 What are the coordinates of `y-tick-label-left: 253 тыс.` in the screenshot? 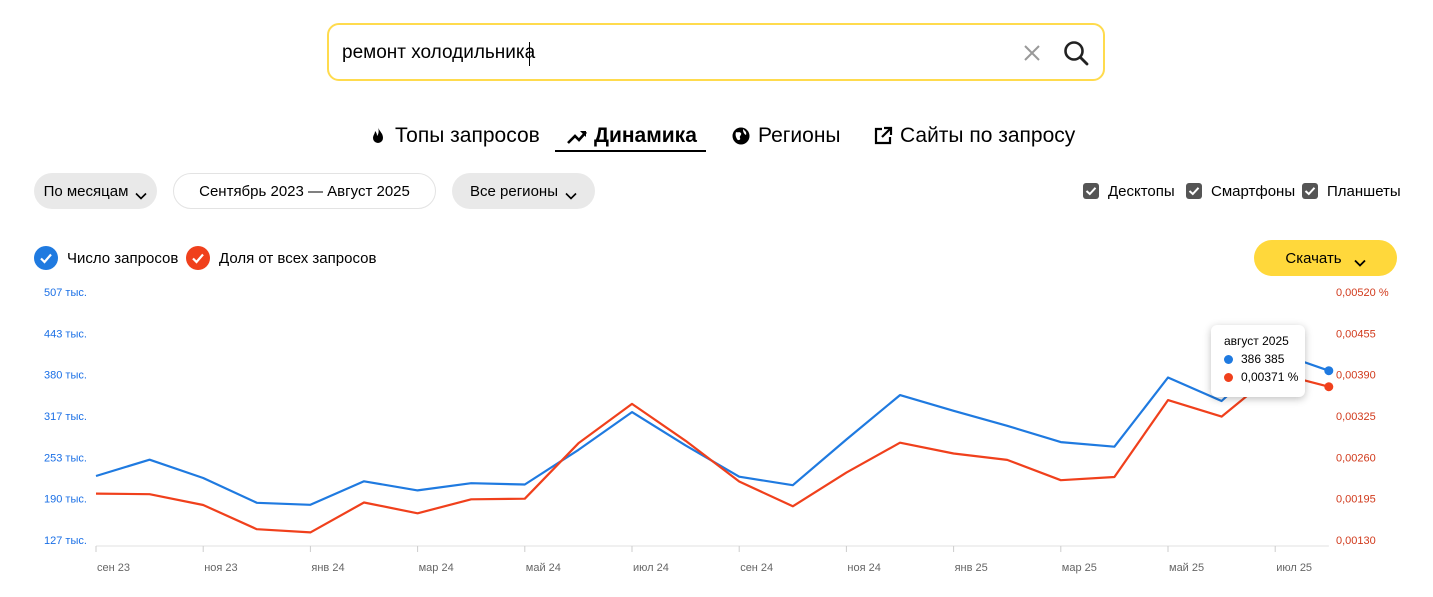 It's located at (65, 458).